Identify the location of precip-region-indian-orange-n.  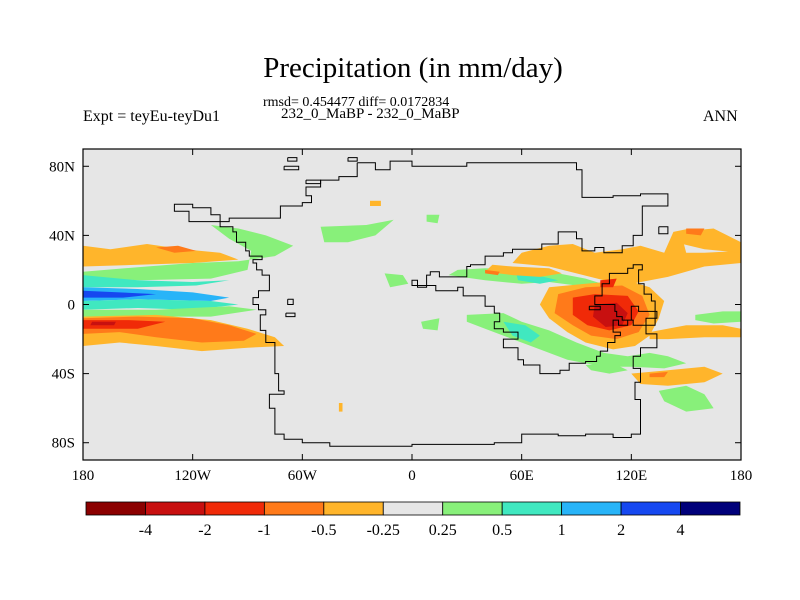
(626, 256).